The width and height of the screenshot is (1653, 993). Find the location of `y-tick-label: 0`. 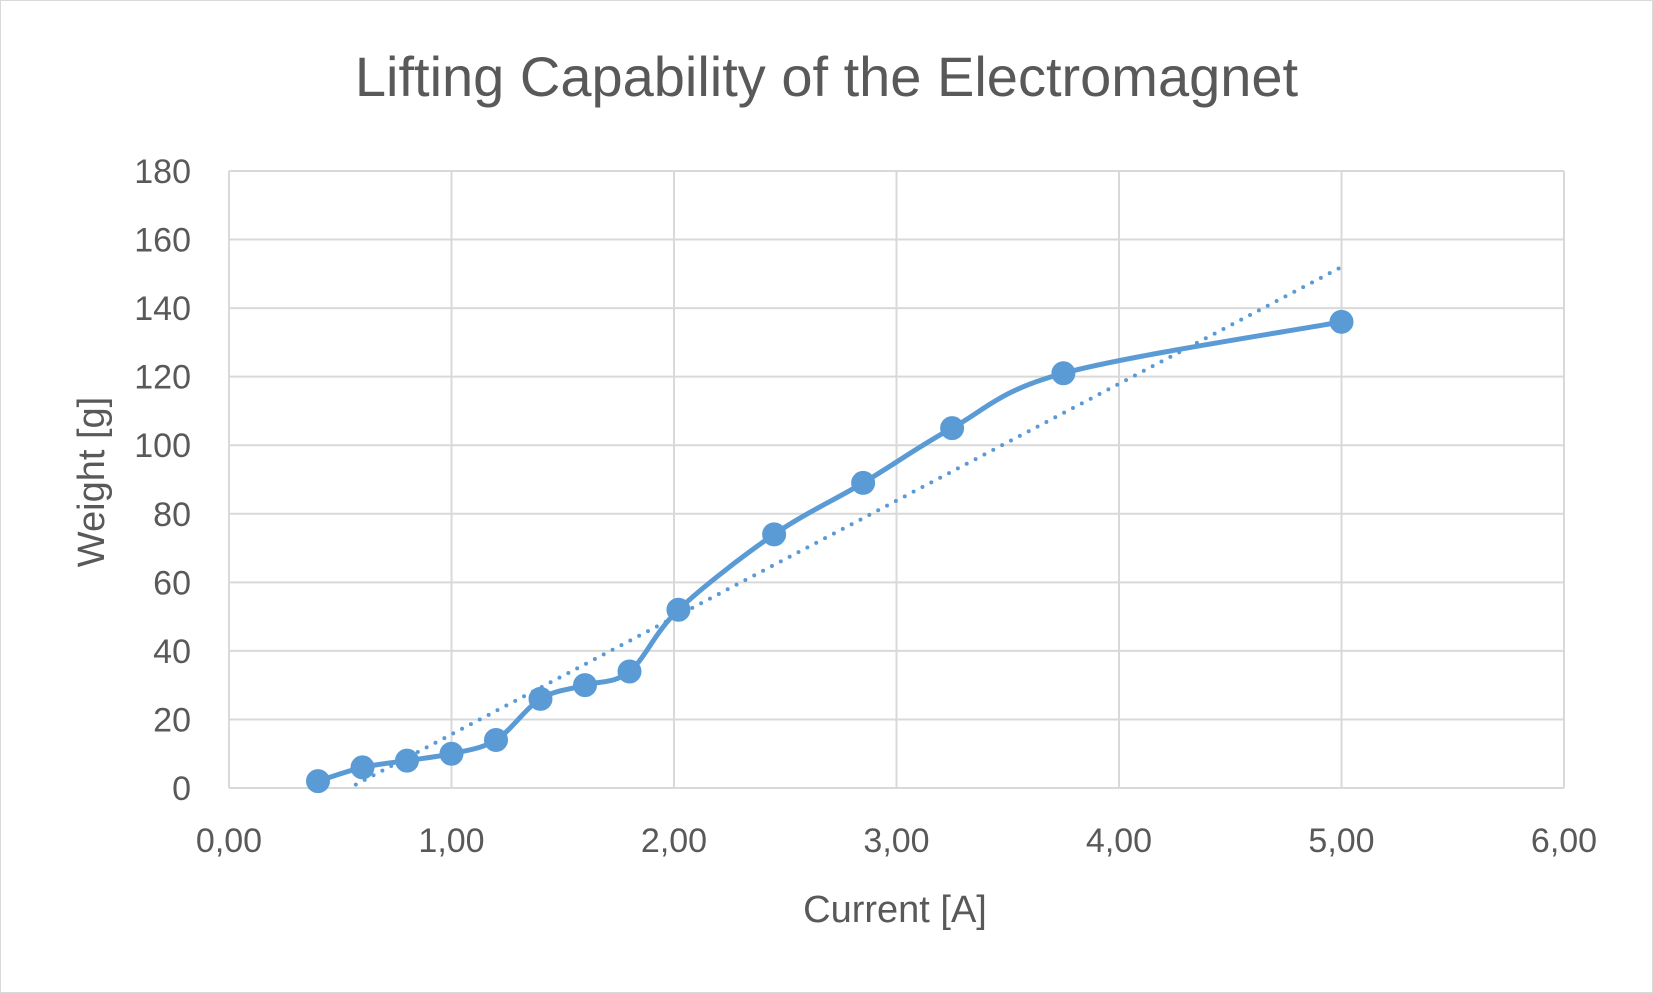

y-tick-label: 0 is located at coordinates (181, 789).